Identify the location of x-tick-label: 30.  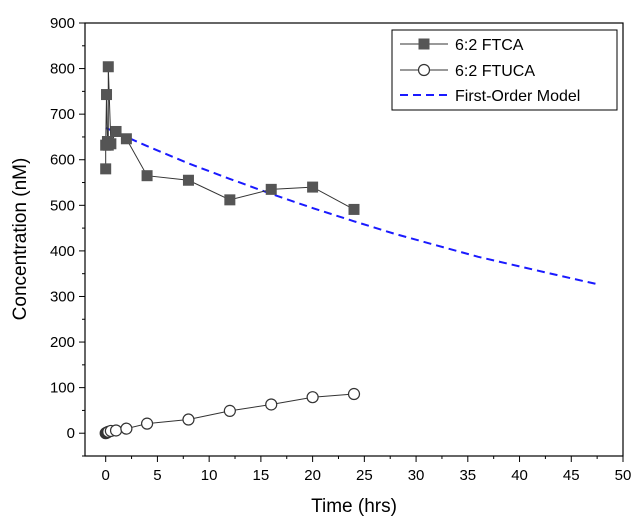
(416, 475).